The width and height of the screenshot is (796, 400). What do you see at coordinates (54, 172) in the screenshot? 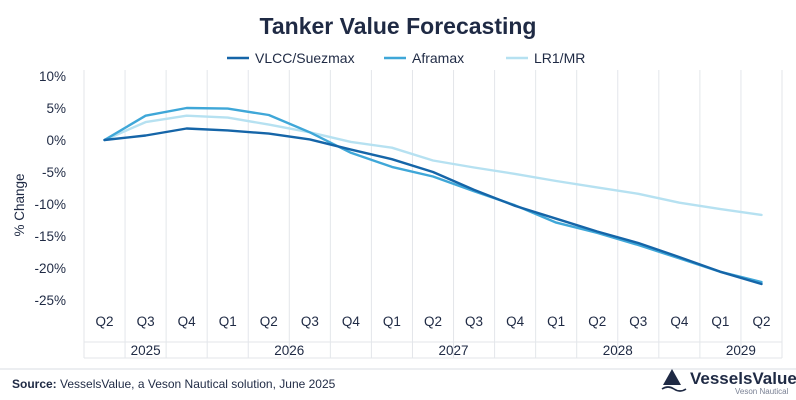
I see `y-tick-label: -5%` at bounding box center [54, 172].